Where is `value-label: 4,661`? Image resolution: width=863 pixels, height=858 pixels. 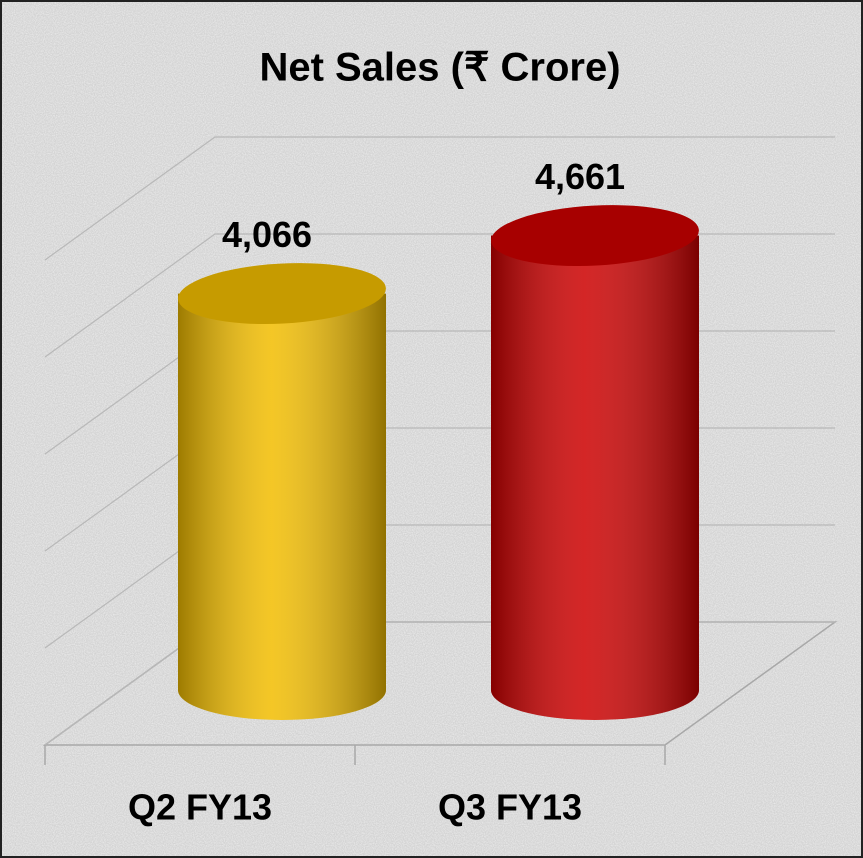
value-label: 4,661 is located at coordinates (580, 176).